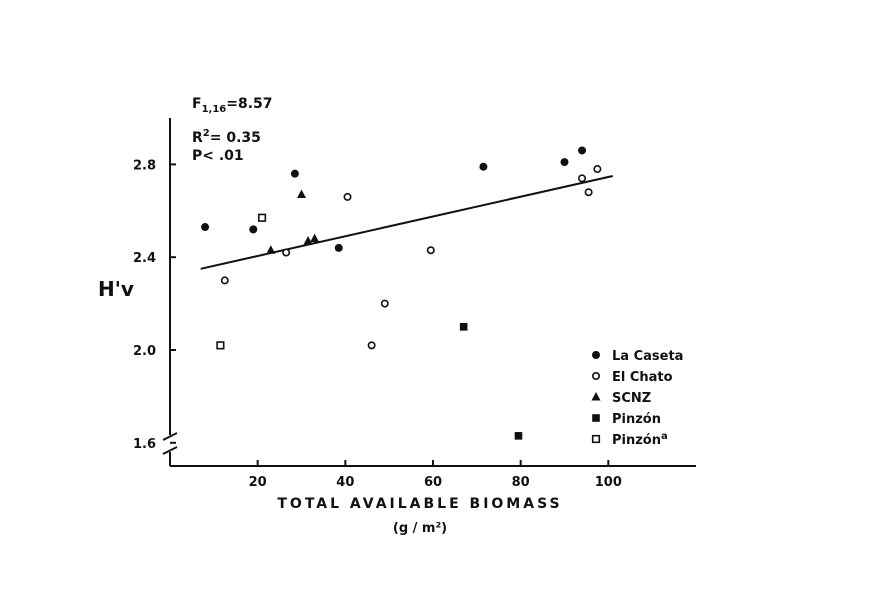  What do you see at coordinates (433, 482) in the screenshot?
I see `x-tick-label: 60` at bounding box center [433, 482].